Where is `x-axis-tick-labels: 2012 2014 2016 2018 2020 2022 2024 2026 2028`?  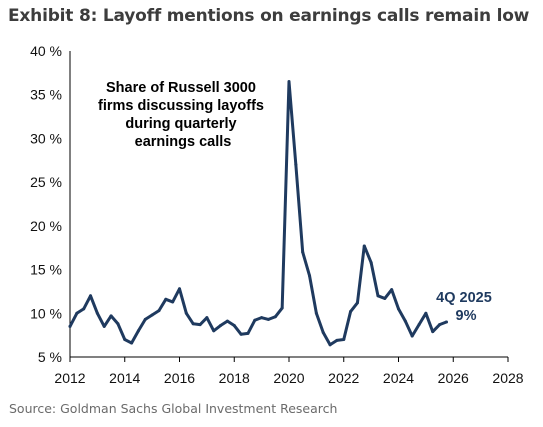 x-axis-tick-labels: 2012 2014 2016 2018 2020 2022 2024 2026 2028 is located at coordinates (288, 378).